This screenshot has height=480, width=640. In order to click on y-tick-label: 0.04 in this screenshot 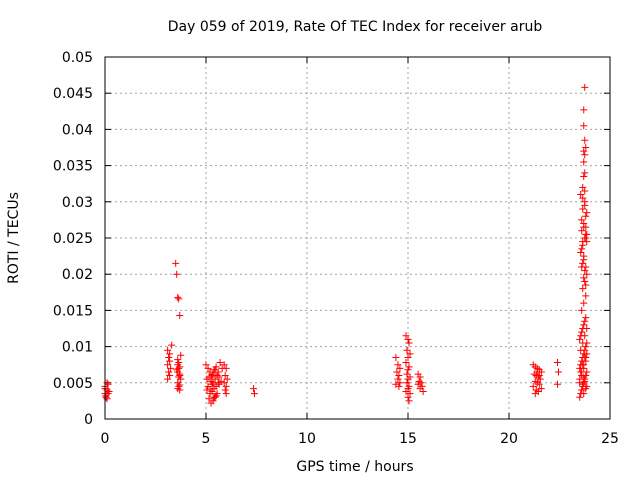, I will do `click(77, 130)`.